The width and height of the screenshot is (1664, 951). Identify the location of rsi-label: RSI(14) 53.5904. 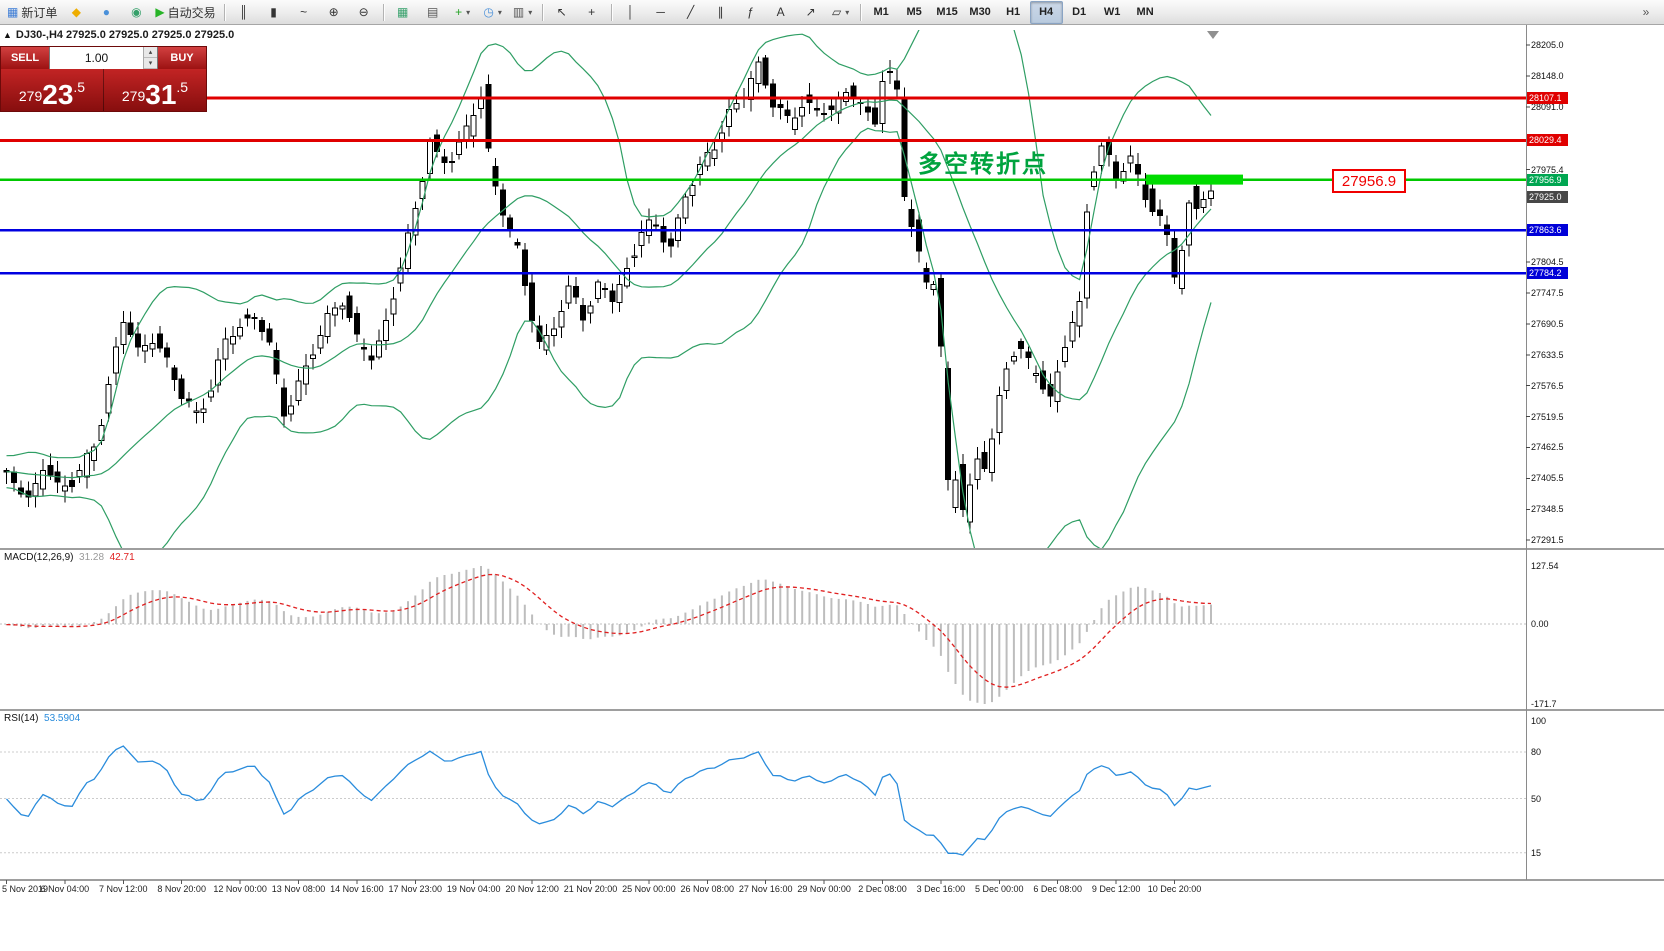
(42, 718).